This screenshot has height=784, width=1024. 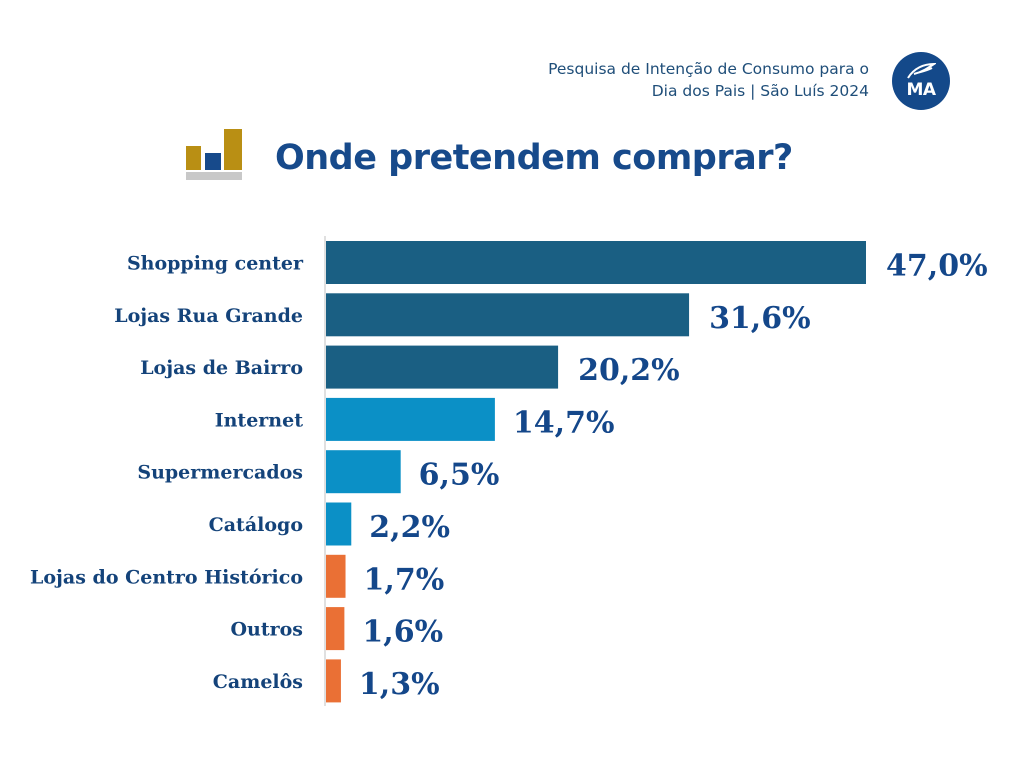 What do you see at coordinates (214, 176) in the screenshot?
I see `icon-baseline` at bounding box center [214, 176].